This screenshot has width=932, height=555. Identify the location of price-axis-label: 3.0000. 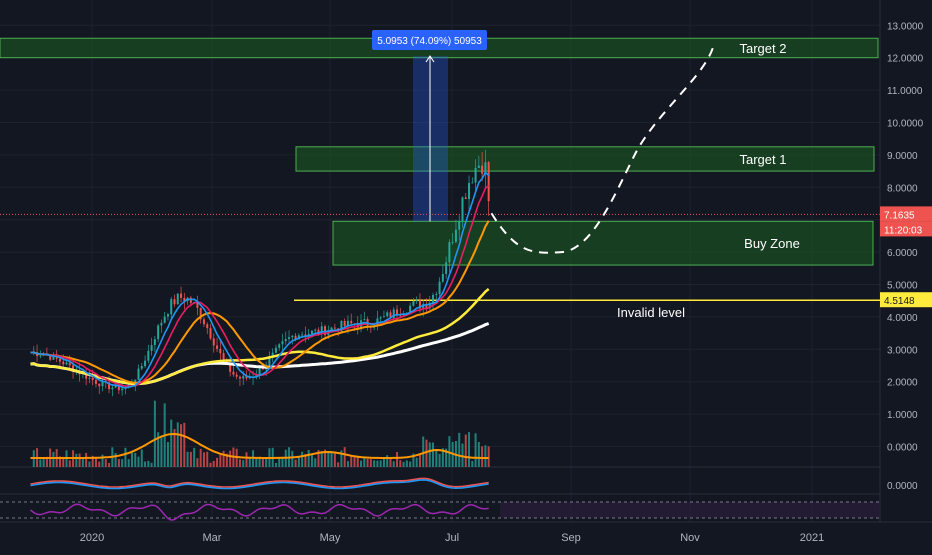
(902, 350).